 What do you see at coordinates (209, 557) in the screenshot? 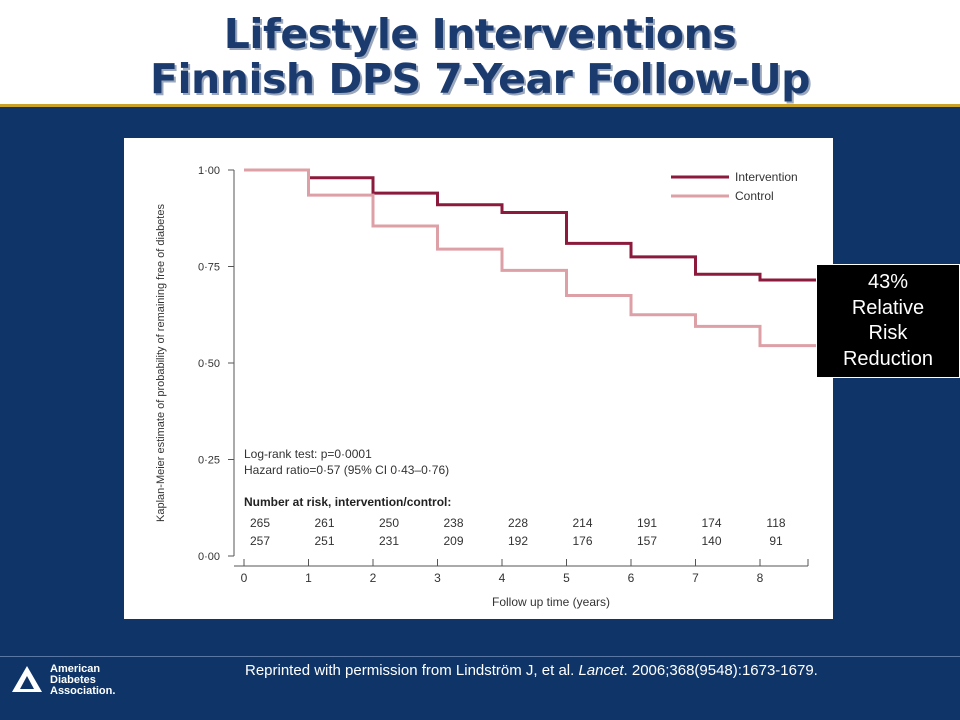
I see `y-tick-label: 0·00` at bounding box center [209, 557].